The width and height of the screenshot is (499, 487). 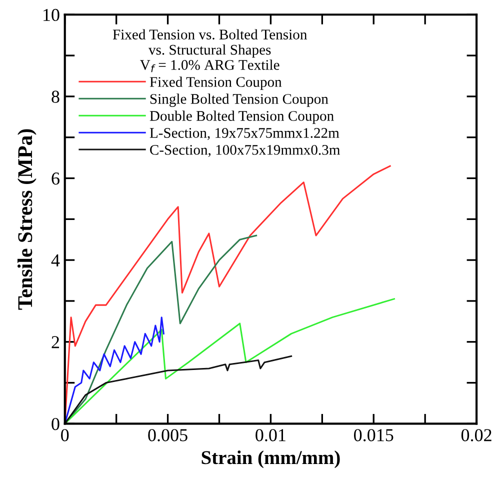 I want to click on y-tick-label: 10, so click(x=52, y=15).